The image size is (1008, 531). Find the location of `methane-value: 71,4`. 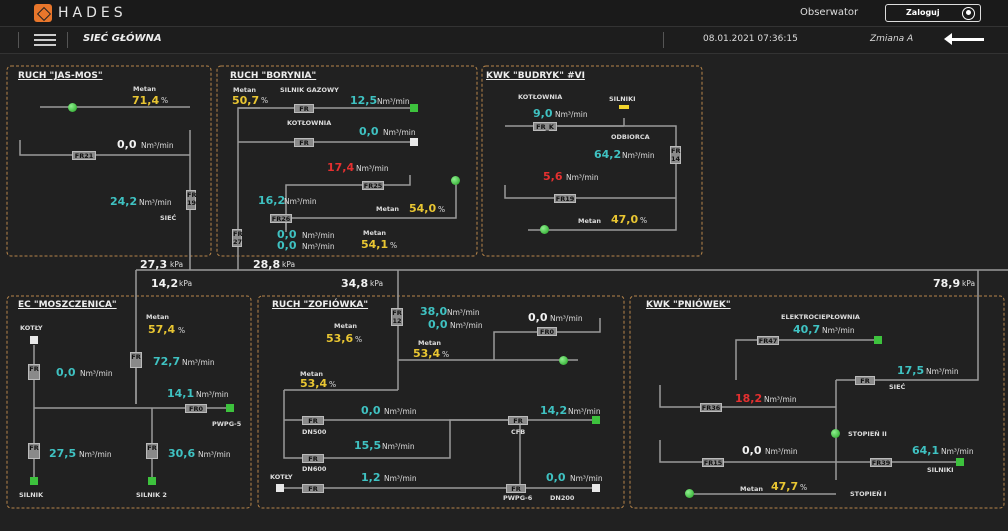

methane-value: 71,4 is located at coordinates (146, 100).